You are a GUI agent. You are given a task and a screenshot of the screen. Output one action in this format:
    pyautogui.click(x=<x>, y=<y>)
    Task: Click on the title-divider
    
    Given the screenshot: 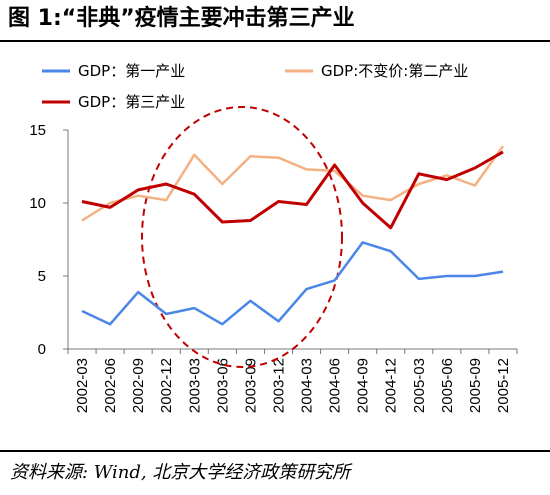 What is the action you would take?
    pyautogui.click(x=275, y=41)
    